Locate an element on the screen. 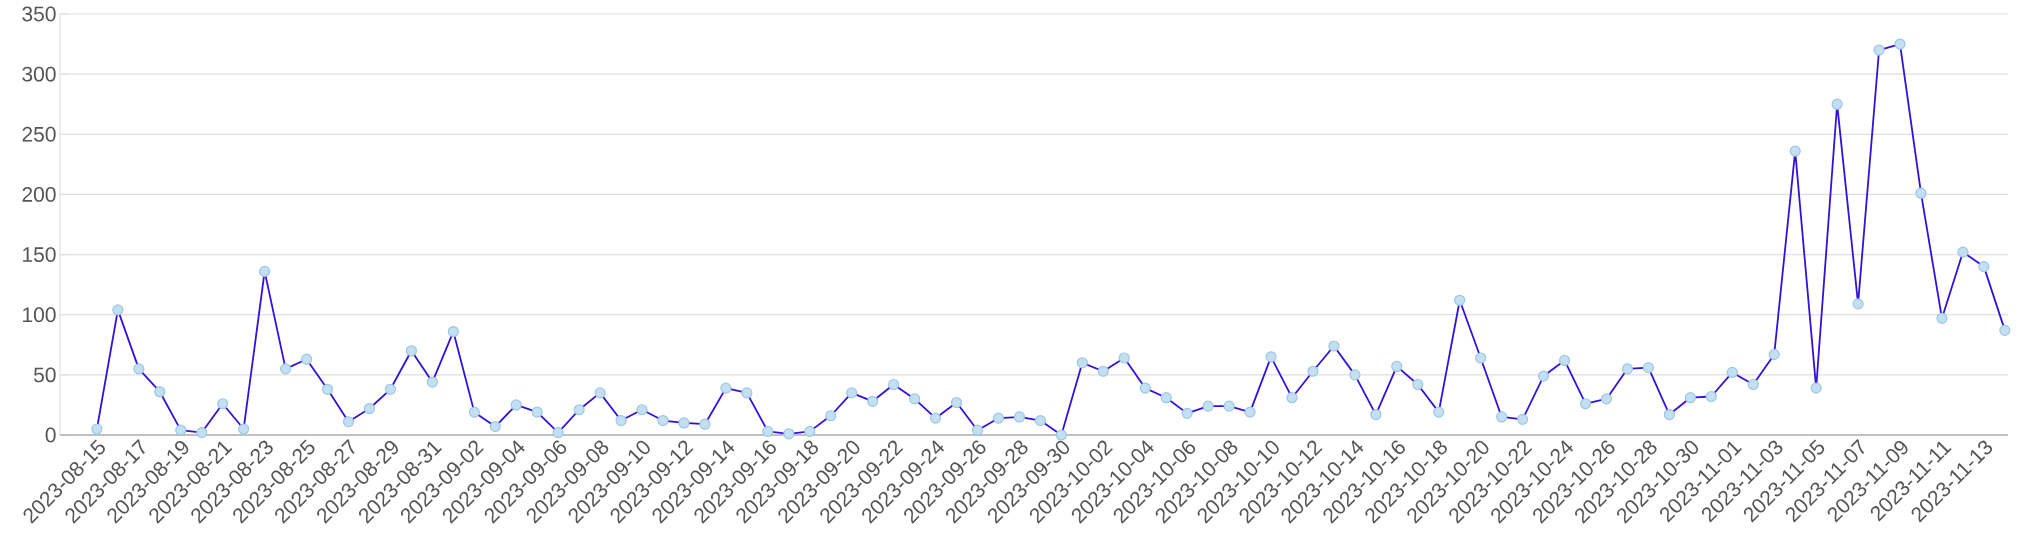  y-tick-label: 50 is located at coordinates (44, 375).